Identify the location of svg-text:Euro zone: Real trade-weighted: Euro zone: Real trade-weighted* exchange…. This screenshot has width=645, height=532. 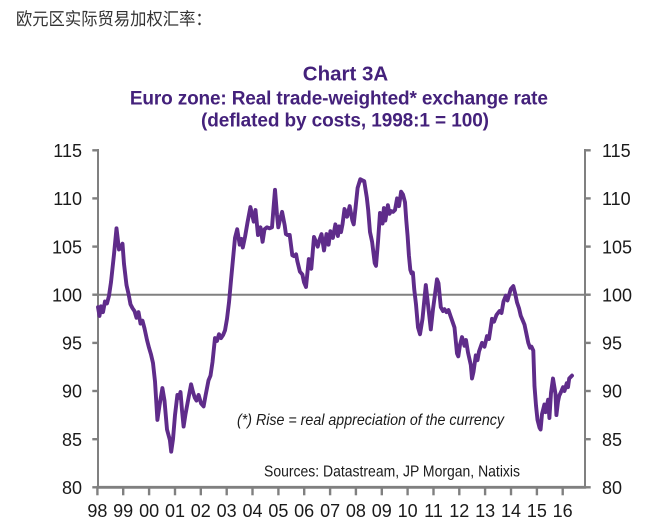
(339, 99).